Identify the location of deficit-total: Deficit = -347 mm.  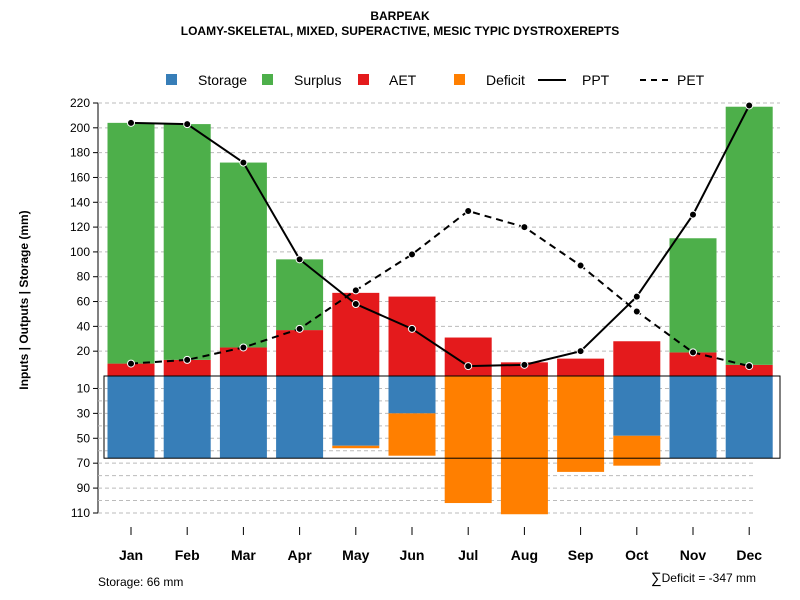
(708, 578).